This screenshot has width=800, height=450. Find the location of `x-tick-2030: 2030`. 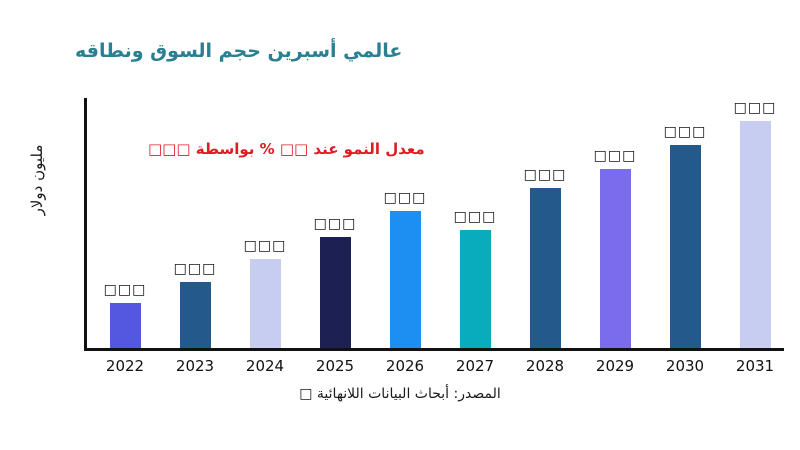

x-tick-2030: 2030 is located at coordinates (685, 366).